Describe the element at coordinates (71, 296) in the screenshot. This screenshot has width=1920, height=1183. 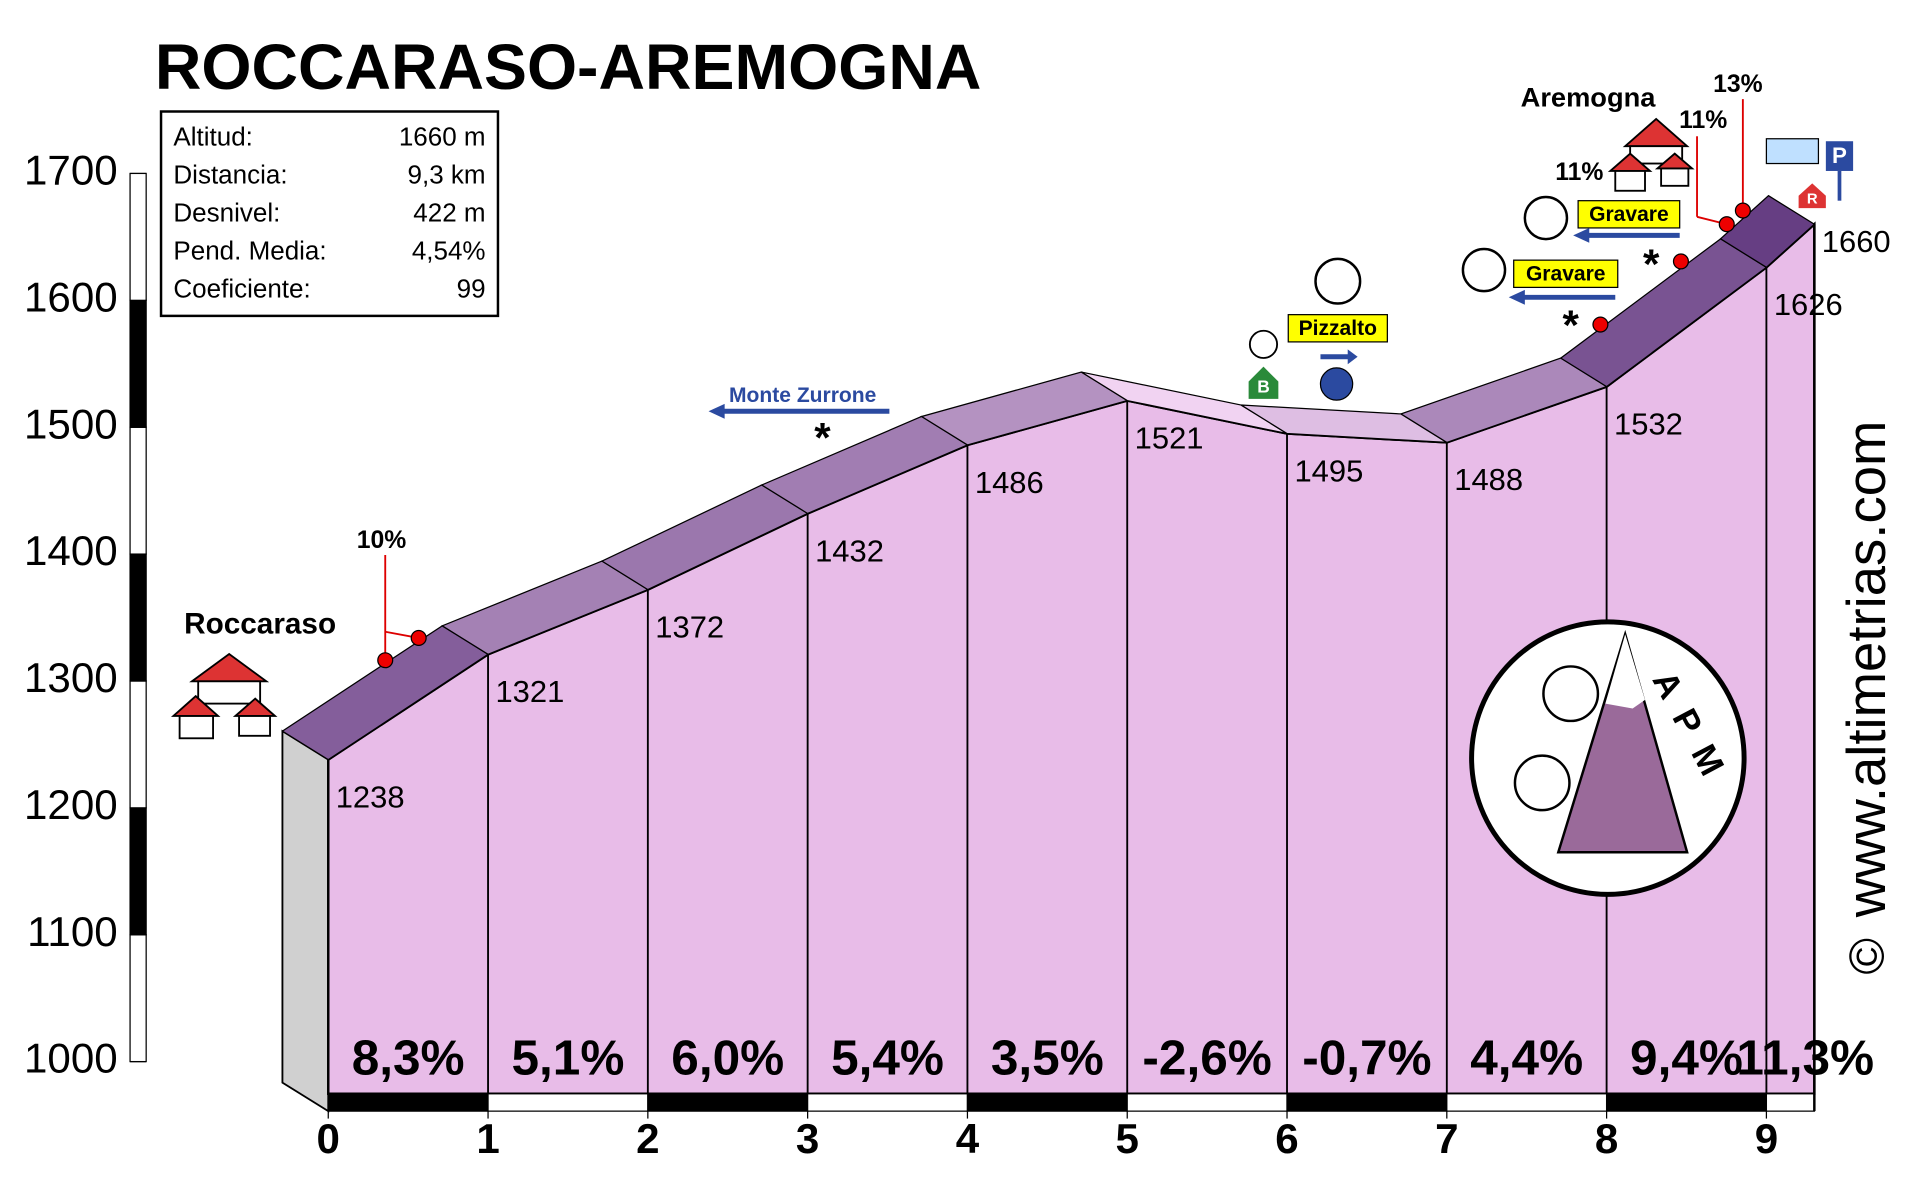
I see `y-tick-label: 1600` at that location.